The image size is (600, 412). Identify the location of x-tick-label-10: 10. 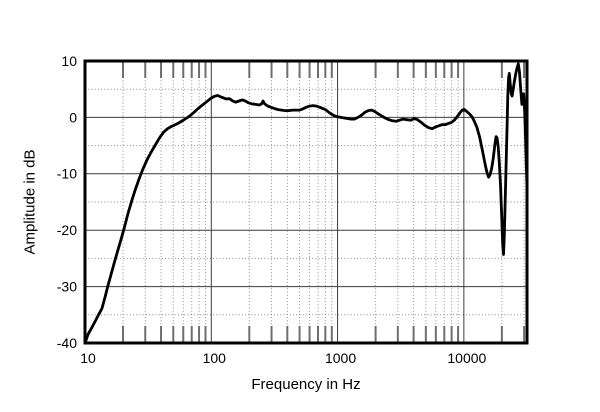
(88, 358).